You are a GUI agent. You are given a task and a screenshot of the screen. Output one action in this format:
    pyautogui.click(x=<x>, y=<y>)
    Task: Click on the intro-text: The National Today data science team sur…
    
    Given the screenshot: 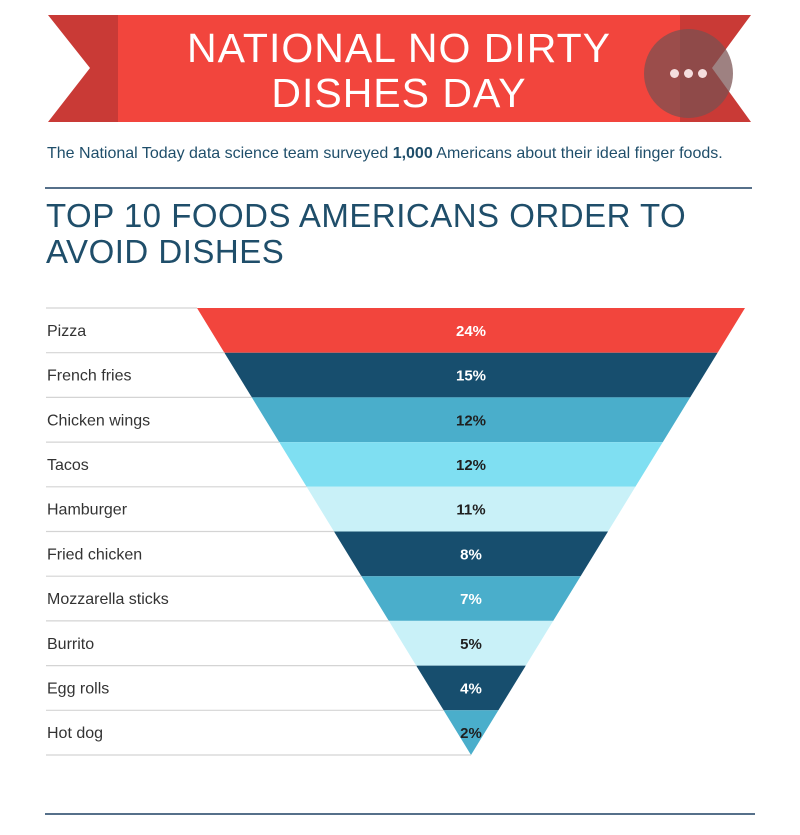 What is the action you would take?
    pyautogui.click(x=407, y=154)
    